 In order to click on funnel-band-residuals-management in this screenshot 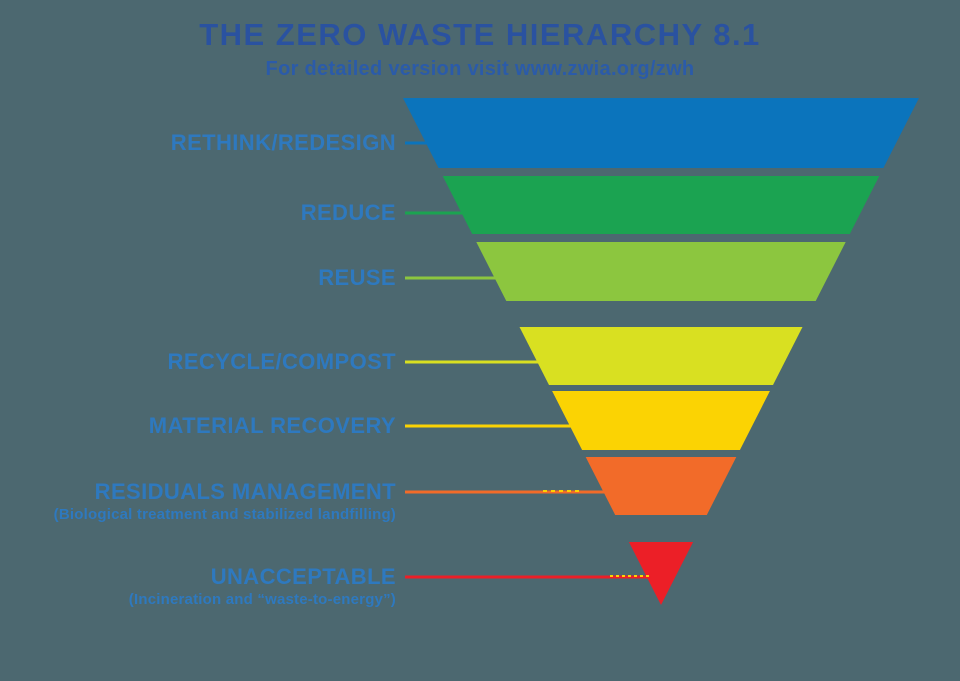, I will do `click(661, 486)`.